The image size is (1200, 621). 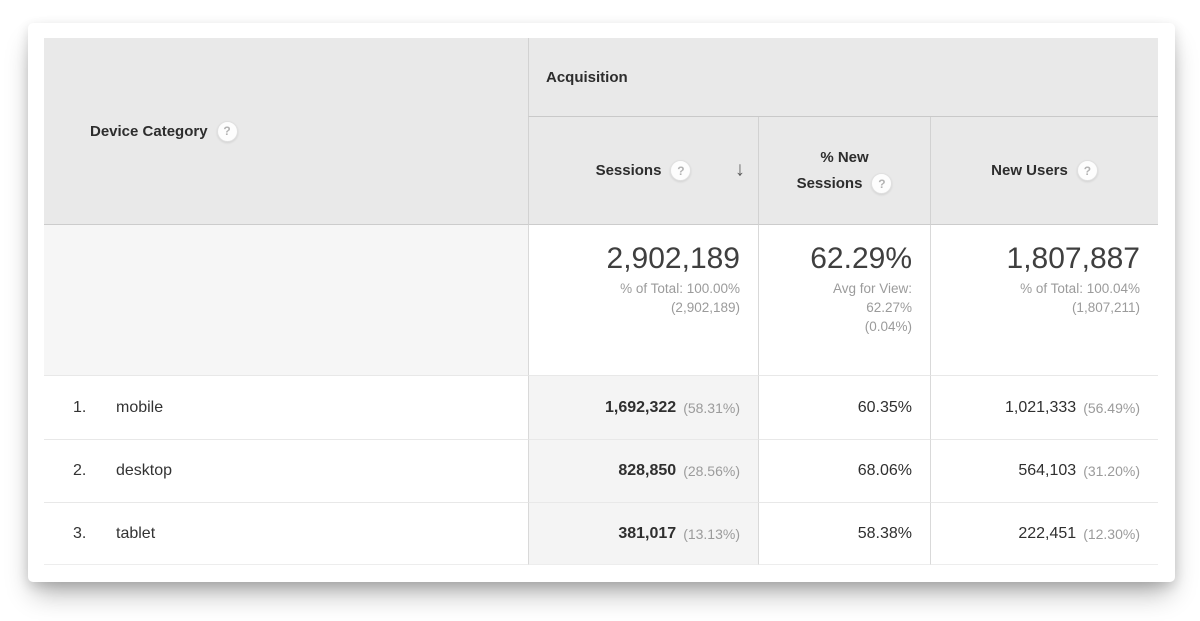 I want to click on sessions-value-cell: 381,017 (13.13%), so click(x=643, y=533).